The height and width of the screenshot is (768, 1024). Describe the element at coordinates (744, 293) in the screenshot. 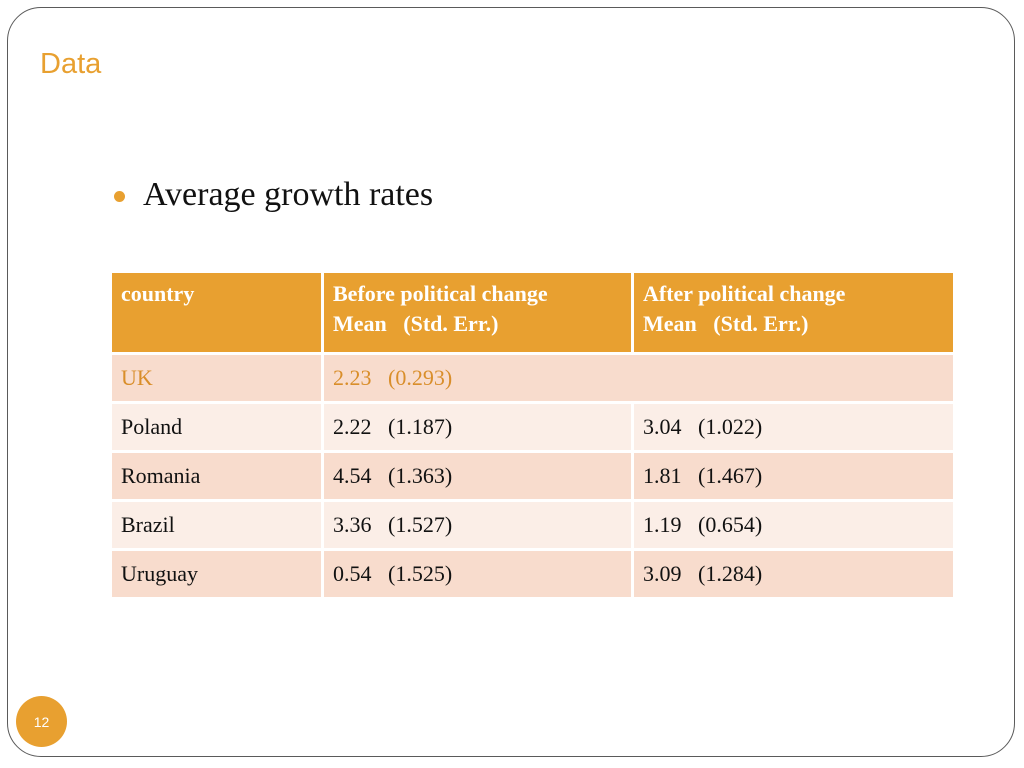

I see `header-after-title: After political change` at that location.